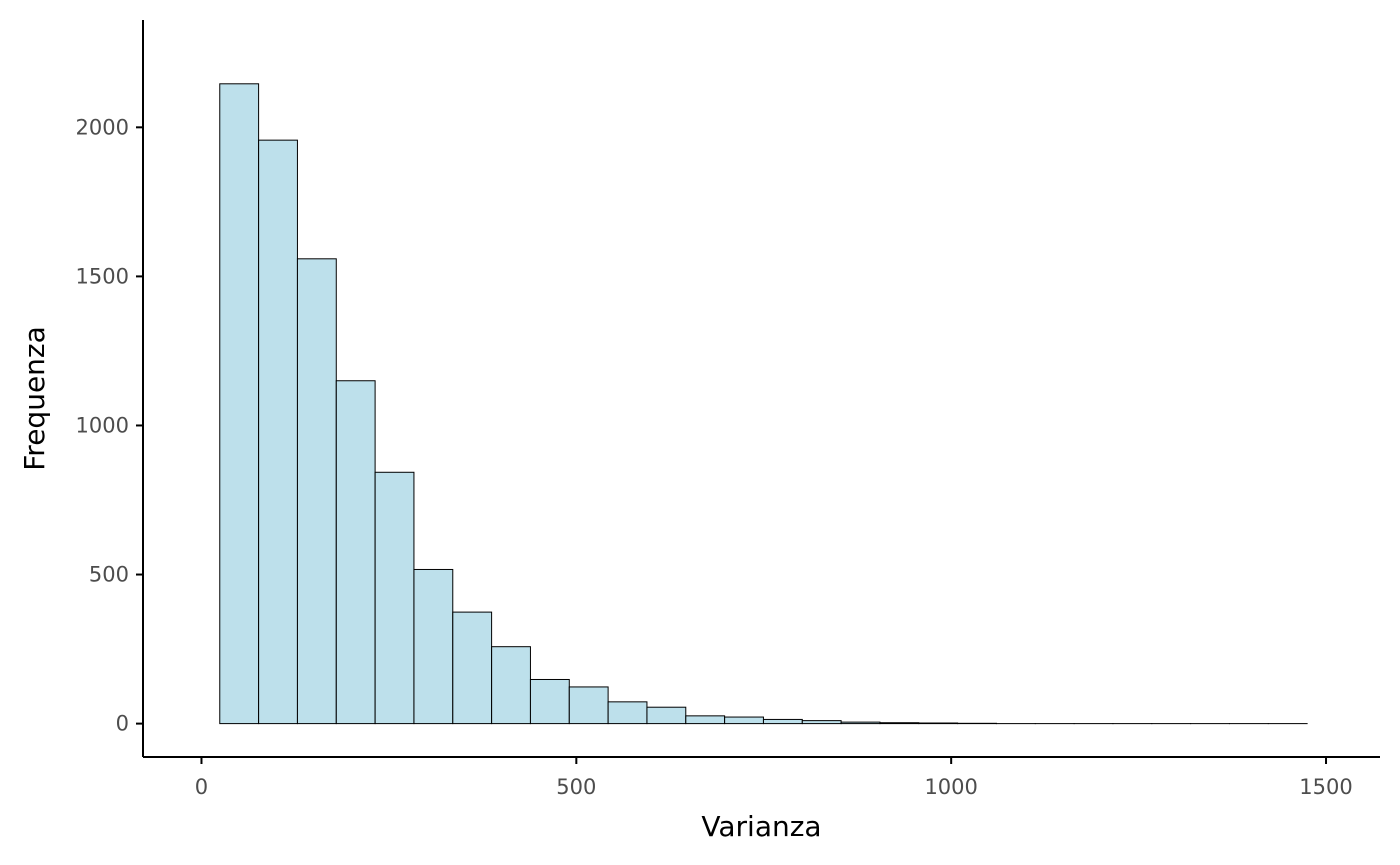 The height and width of the screenshot is (865, 1400). I want to click on y-tick-label: 1000, so click(102, 425).